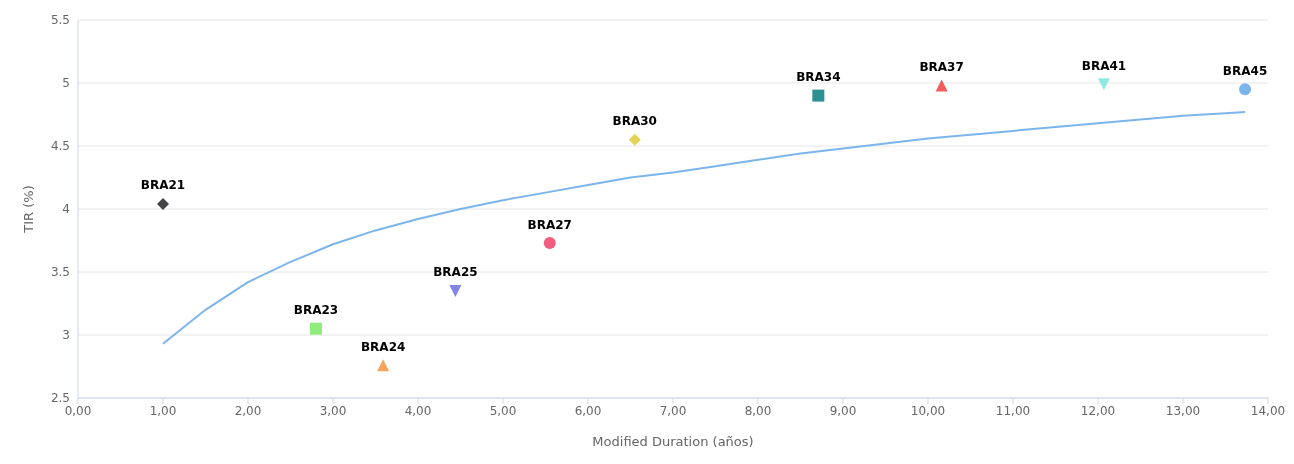 The image size is (1294, 464). What do you see at coordinates (1268, 410) in the screenshot?
I see `x-tick-label: 14,00` at bounding box center [1268, 410].